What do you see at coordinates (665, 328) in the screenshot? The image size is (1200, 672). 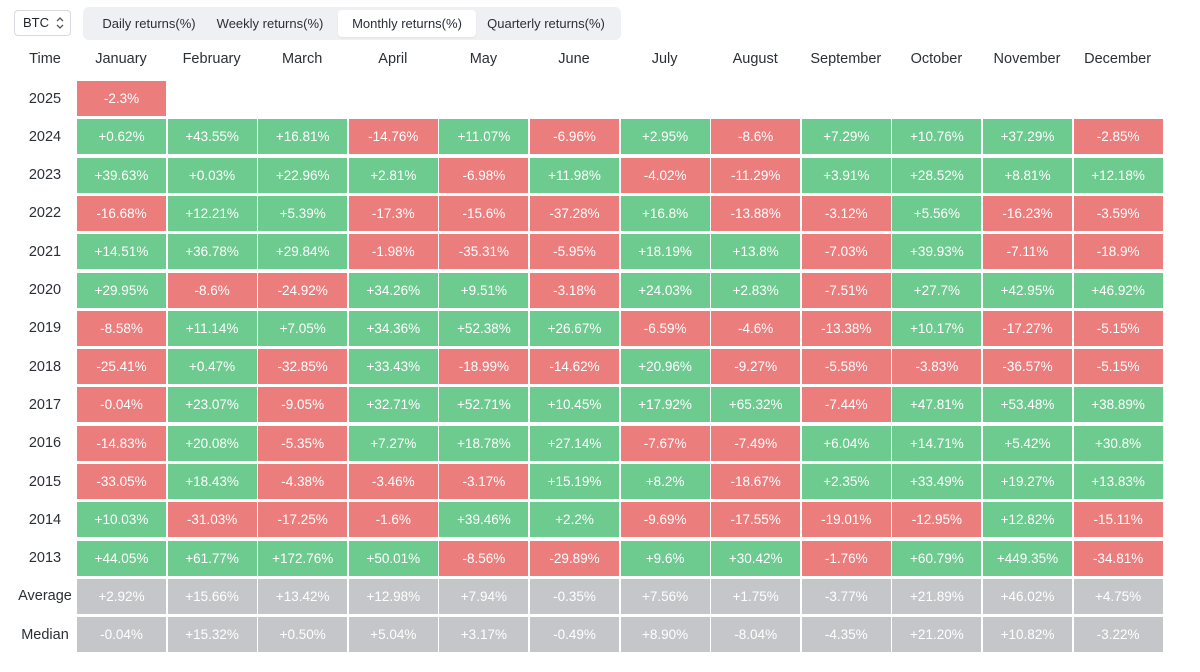 I see `return-cell: -6.59%` at bounding box center [665, 328].